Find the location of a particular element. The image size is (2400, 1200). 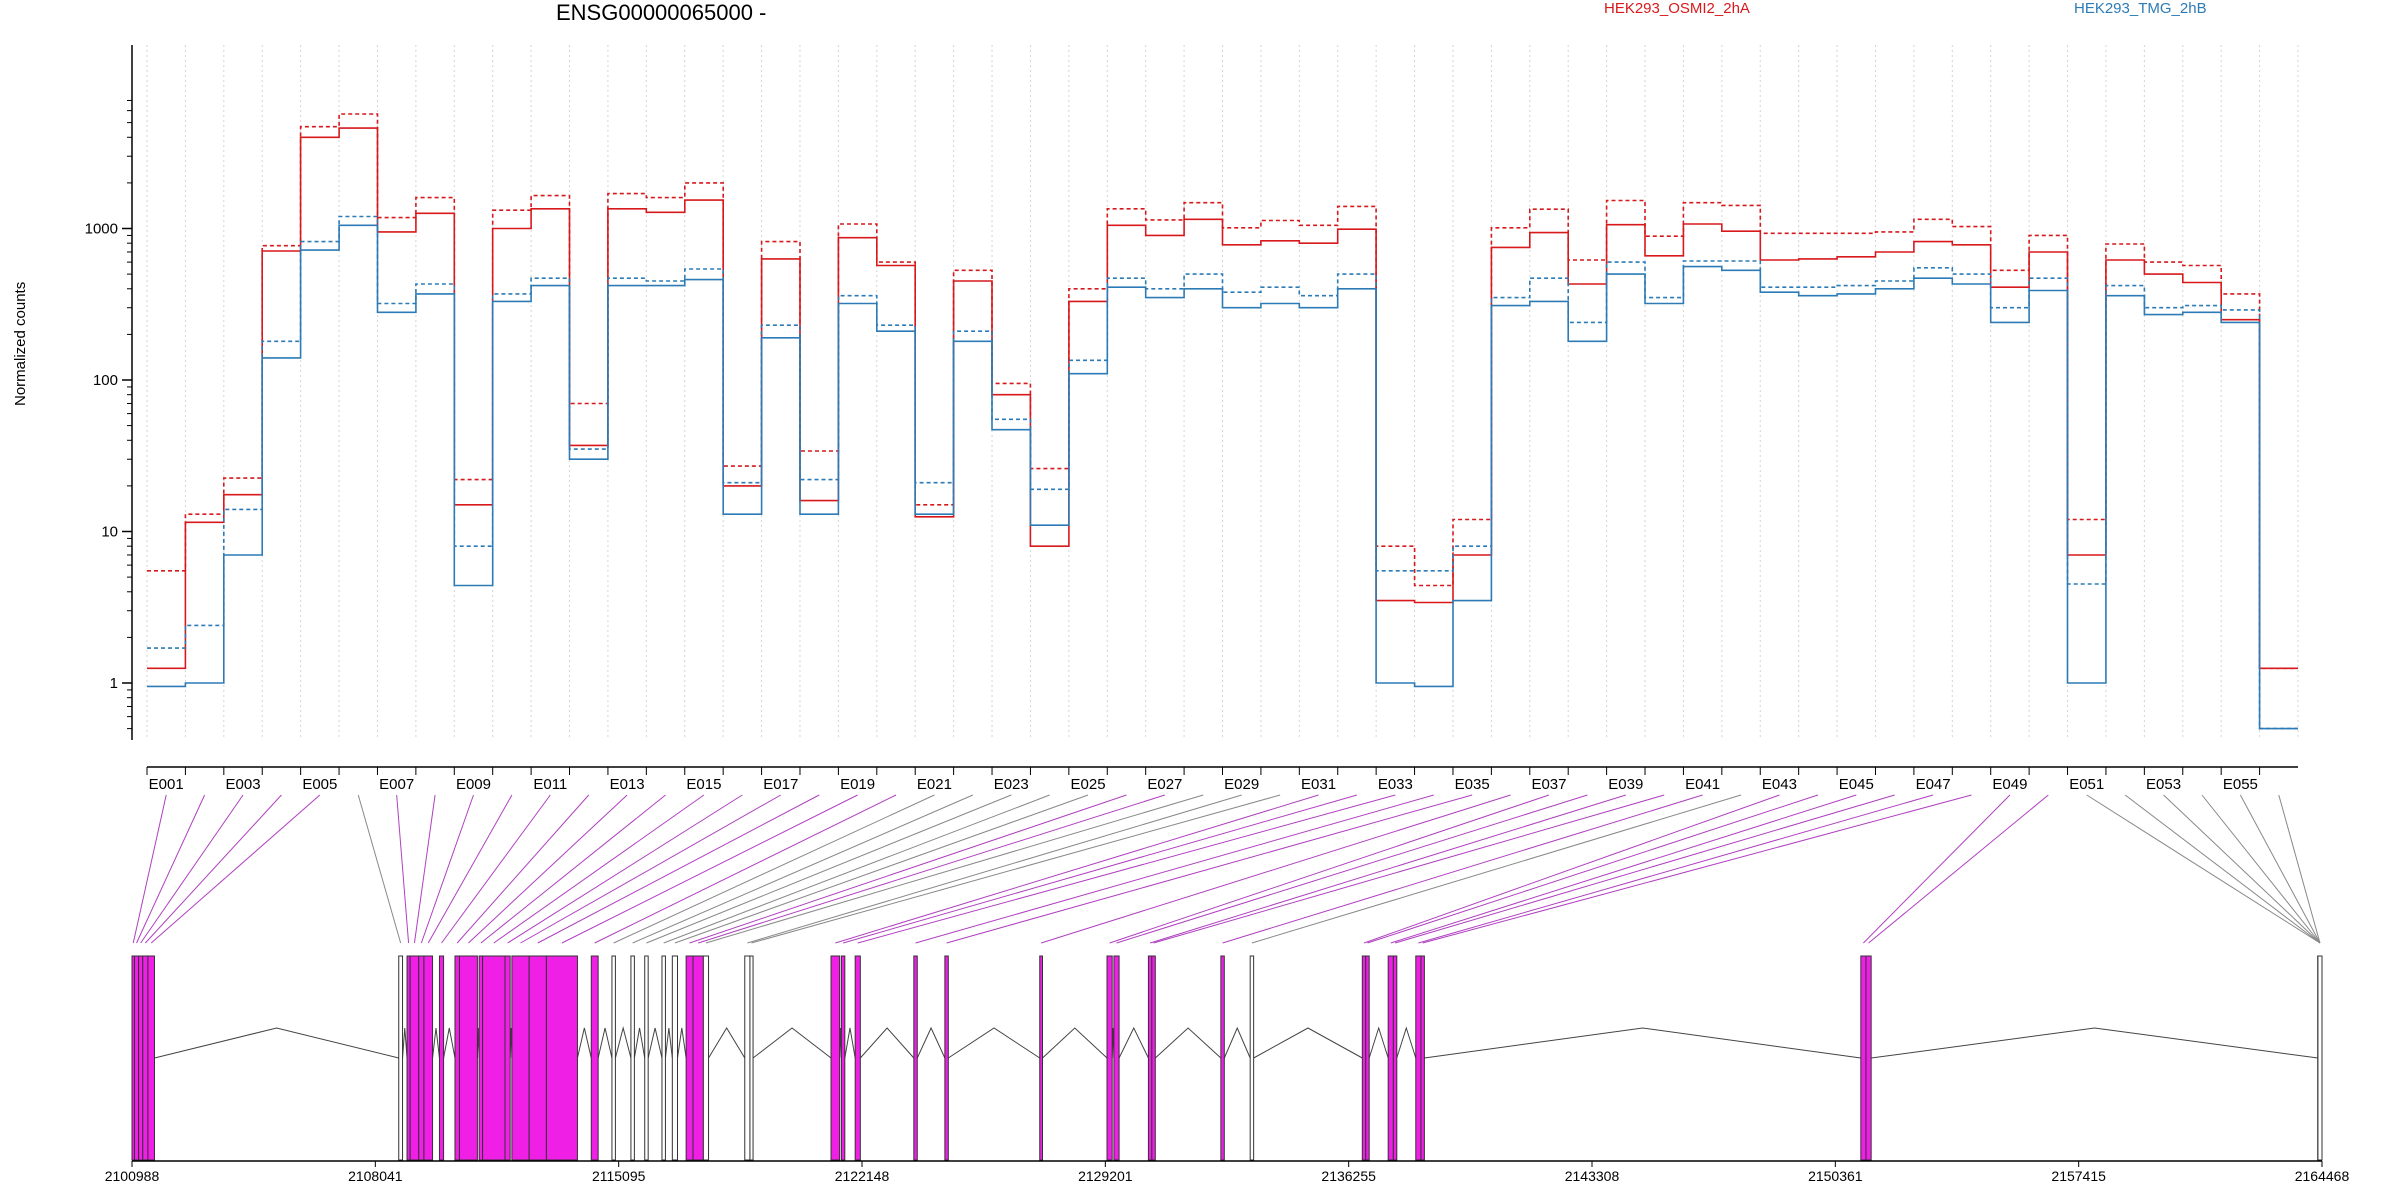

x-tick-label: E037 is located at coordinates (1548, 784).